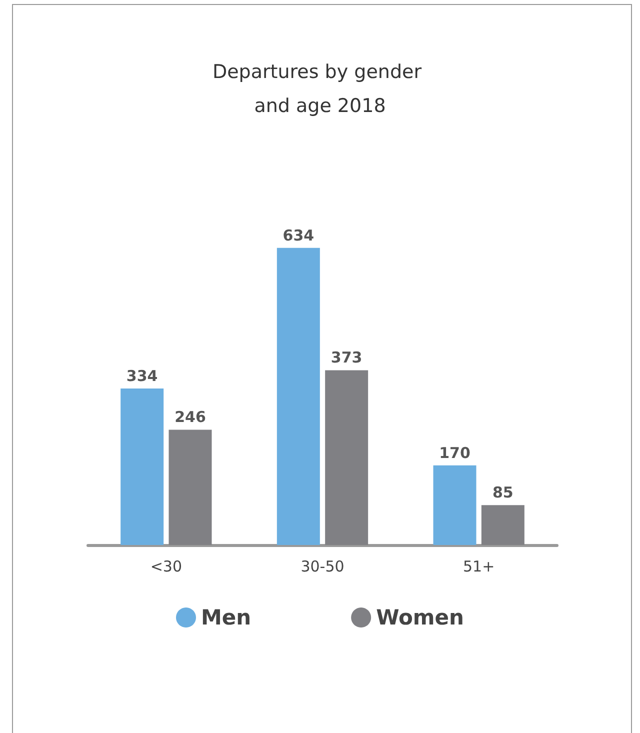  I want to click on legend-label: Men, so click(226, 618).